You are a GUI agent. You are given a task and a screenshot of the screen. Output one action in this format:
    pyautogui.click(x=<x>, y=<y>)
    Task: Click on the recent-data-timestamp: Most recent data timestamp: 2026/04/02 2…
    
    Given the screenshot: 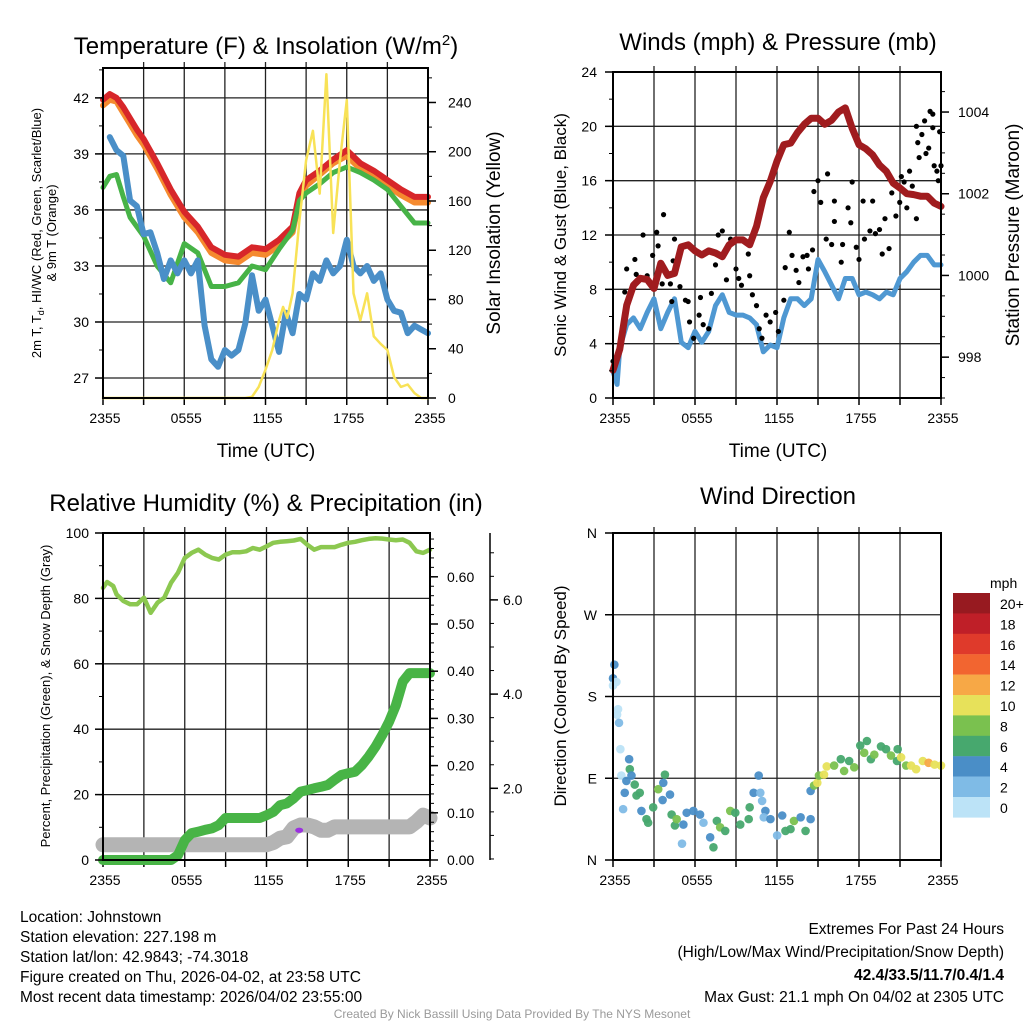 What is the action you would take?
    pyautogui.click(x=191, y=997)
    